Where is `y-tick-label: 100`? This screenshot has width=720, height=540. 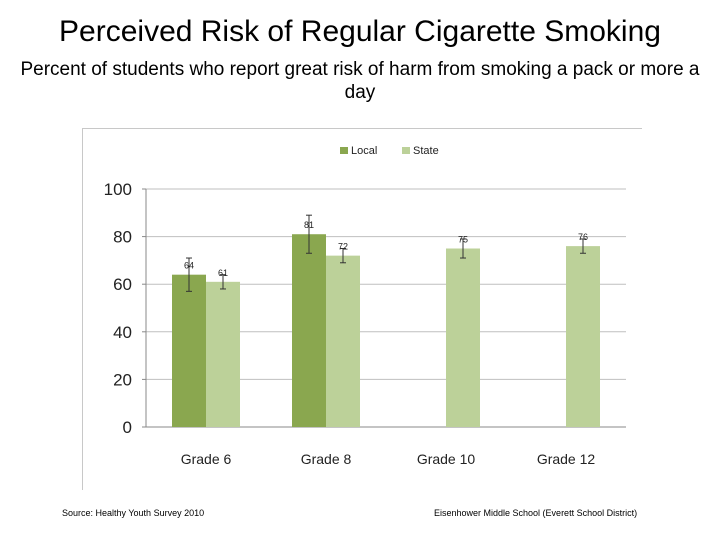 y-tick-label: 100 is located at coordinates (118, 189).